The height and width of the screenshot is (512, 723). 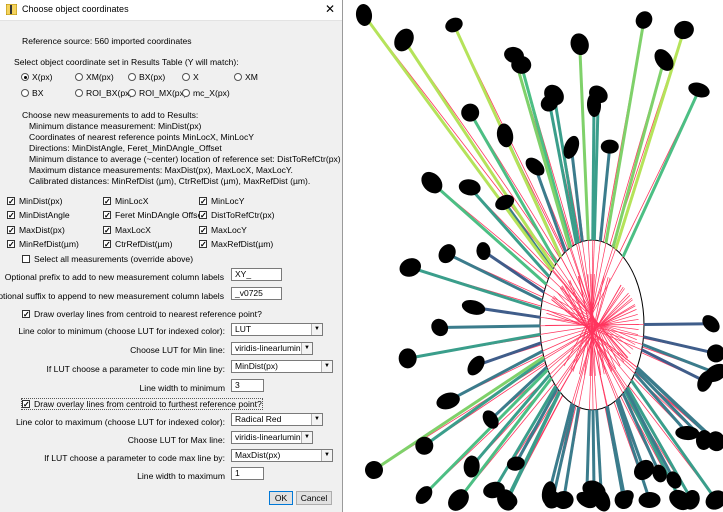 What do you see at coordinates (196, 77) in the screenshot?
I see `radio-label: X` at bounding box center [196, 77].